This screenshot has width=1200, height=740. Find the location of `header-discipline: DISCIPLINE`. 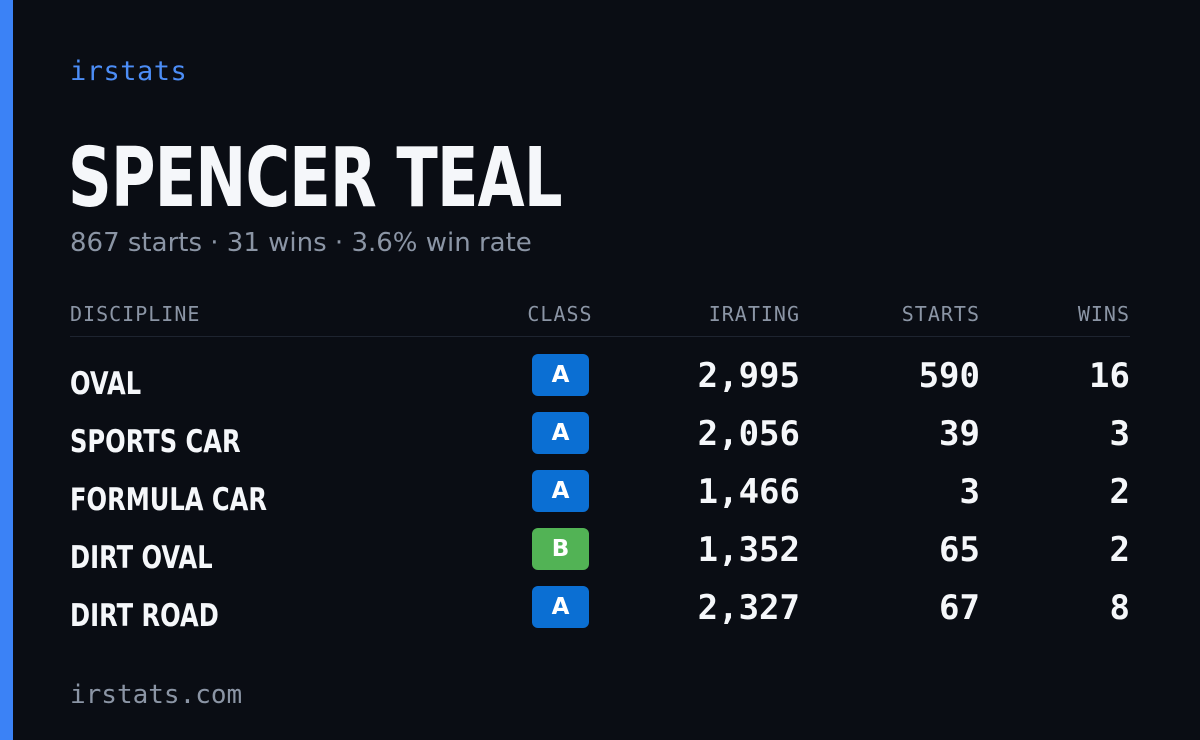

header-discipline: DISCIPLINE is located at coordinates (135, 314).